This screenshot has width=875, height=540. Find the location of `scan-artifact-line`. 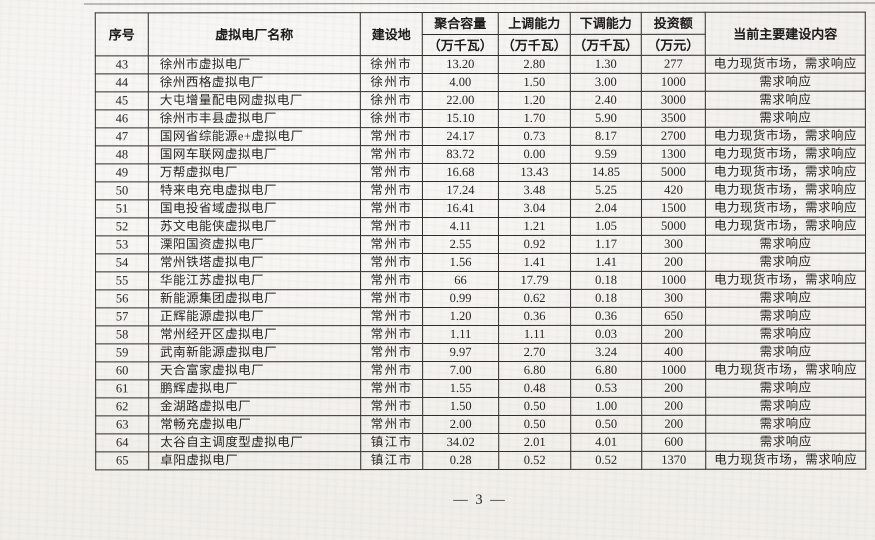

scan-artifact-line is located at coordinates (479, 3).